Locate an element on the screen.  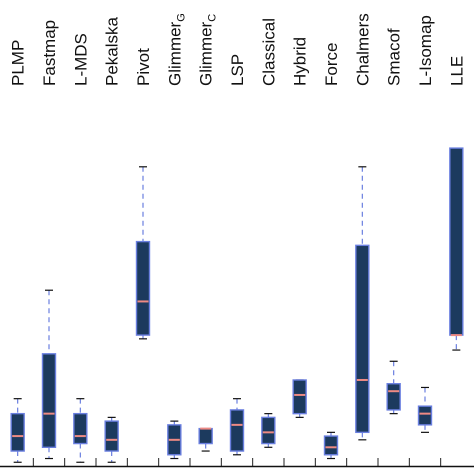
box-smacof is located at coordinates (393, 397).